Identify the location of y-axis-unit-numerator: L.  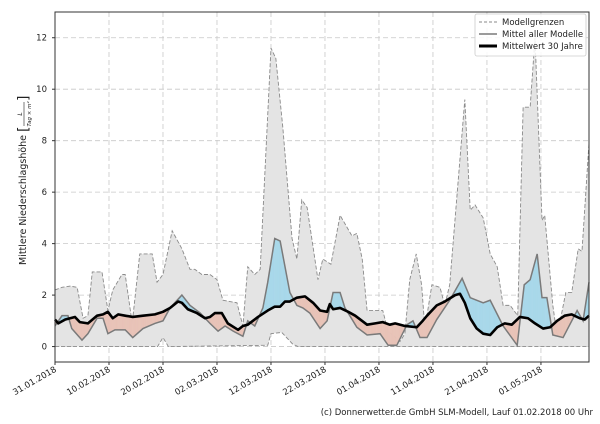
(20, 113).